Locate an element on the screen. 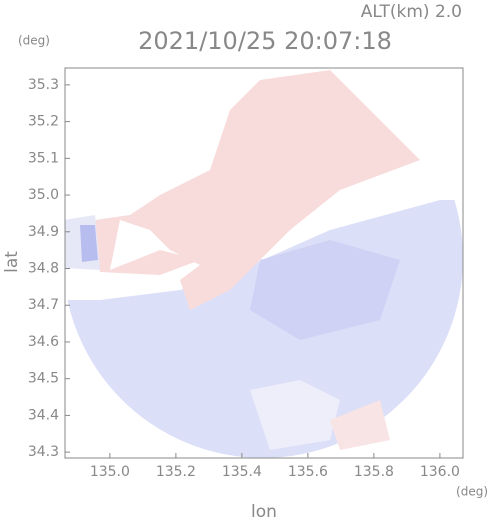 This screenshot has height=525, width=491. x-tick-label: 135.6 is located at coordinates (308, 472).